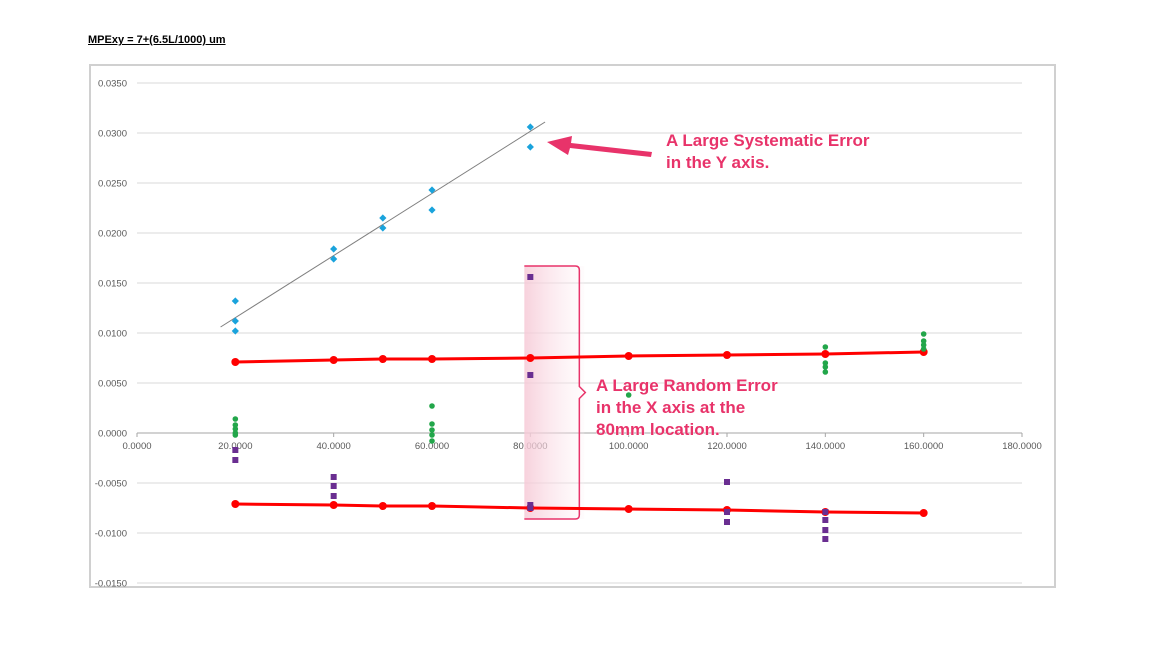 This screenshot has width=1170, height=658. What do you see at coordinates (112, 384) in the screenshot?
I see `y-tick-label: 0.0050` at bounding box center [112, 384].